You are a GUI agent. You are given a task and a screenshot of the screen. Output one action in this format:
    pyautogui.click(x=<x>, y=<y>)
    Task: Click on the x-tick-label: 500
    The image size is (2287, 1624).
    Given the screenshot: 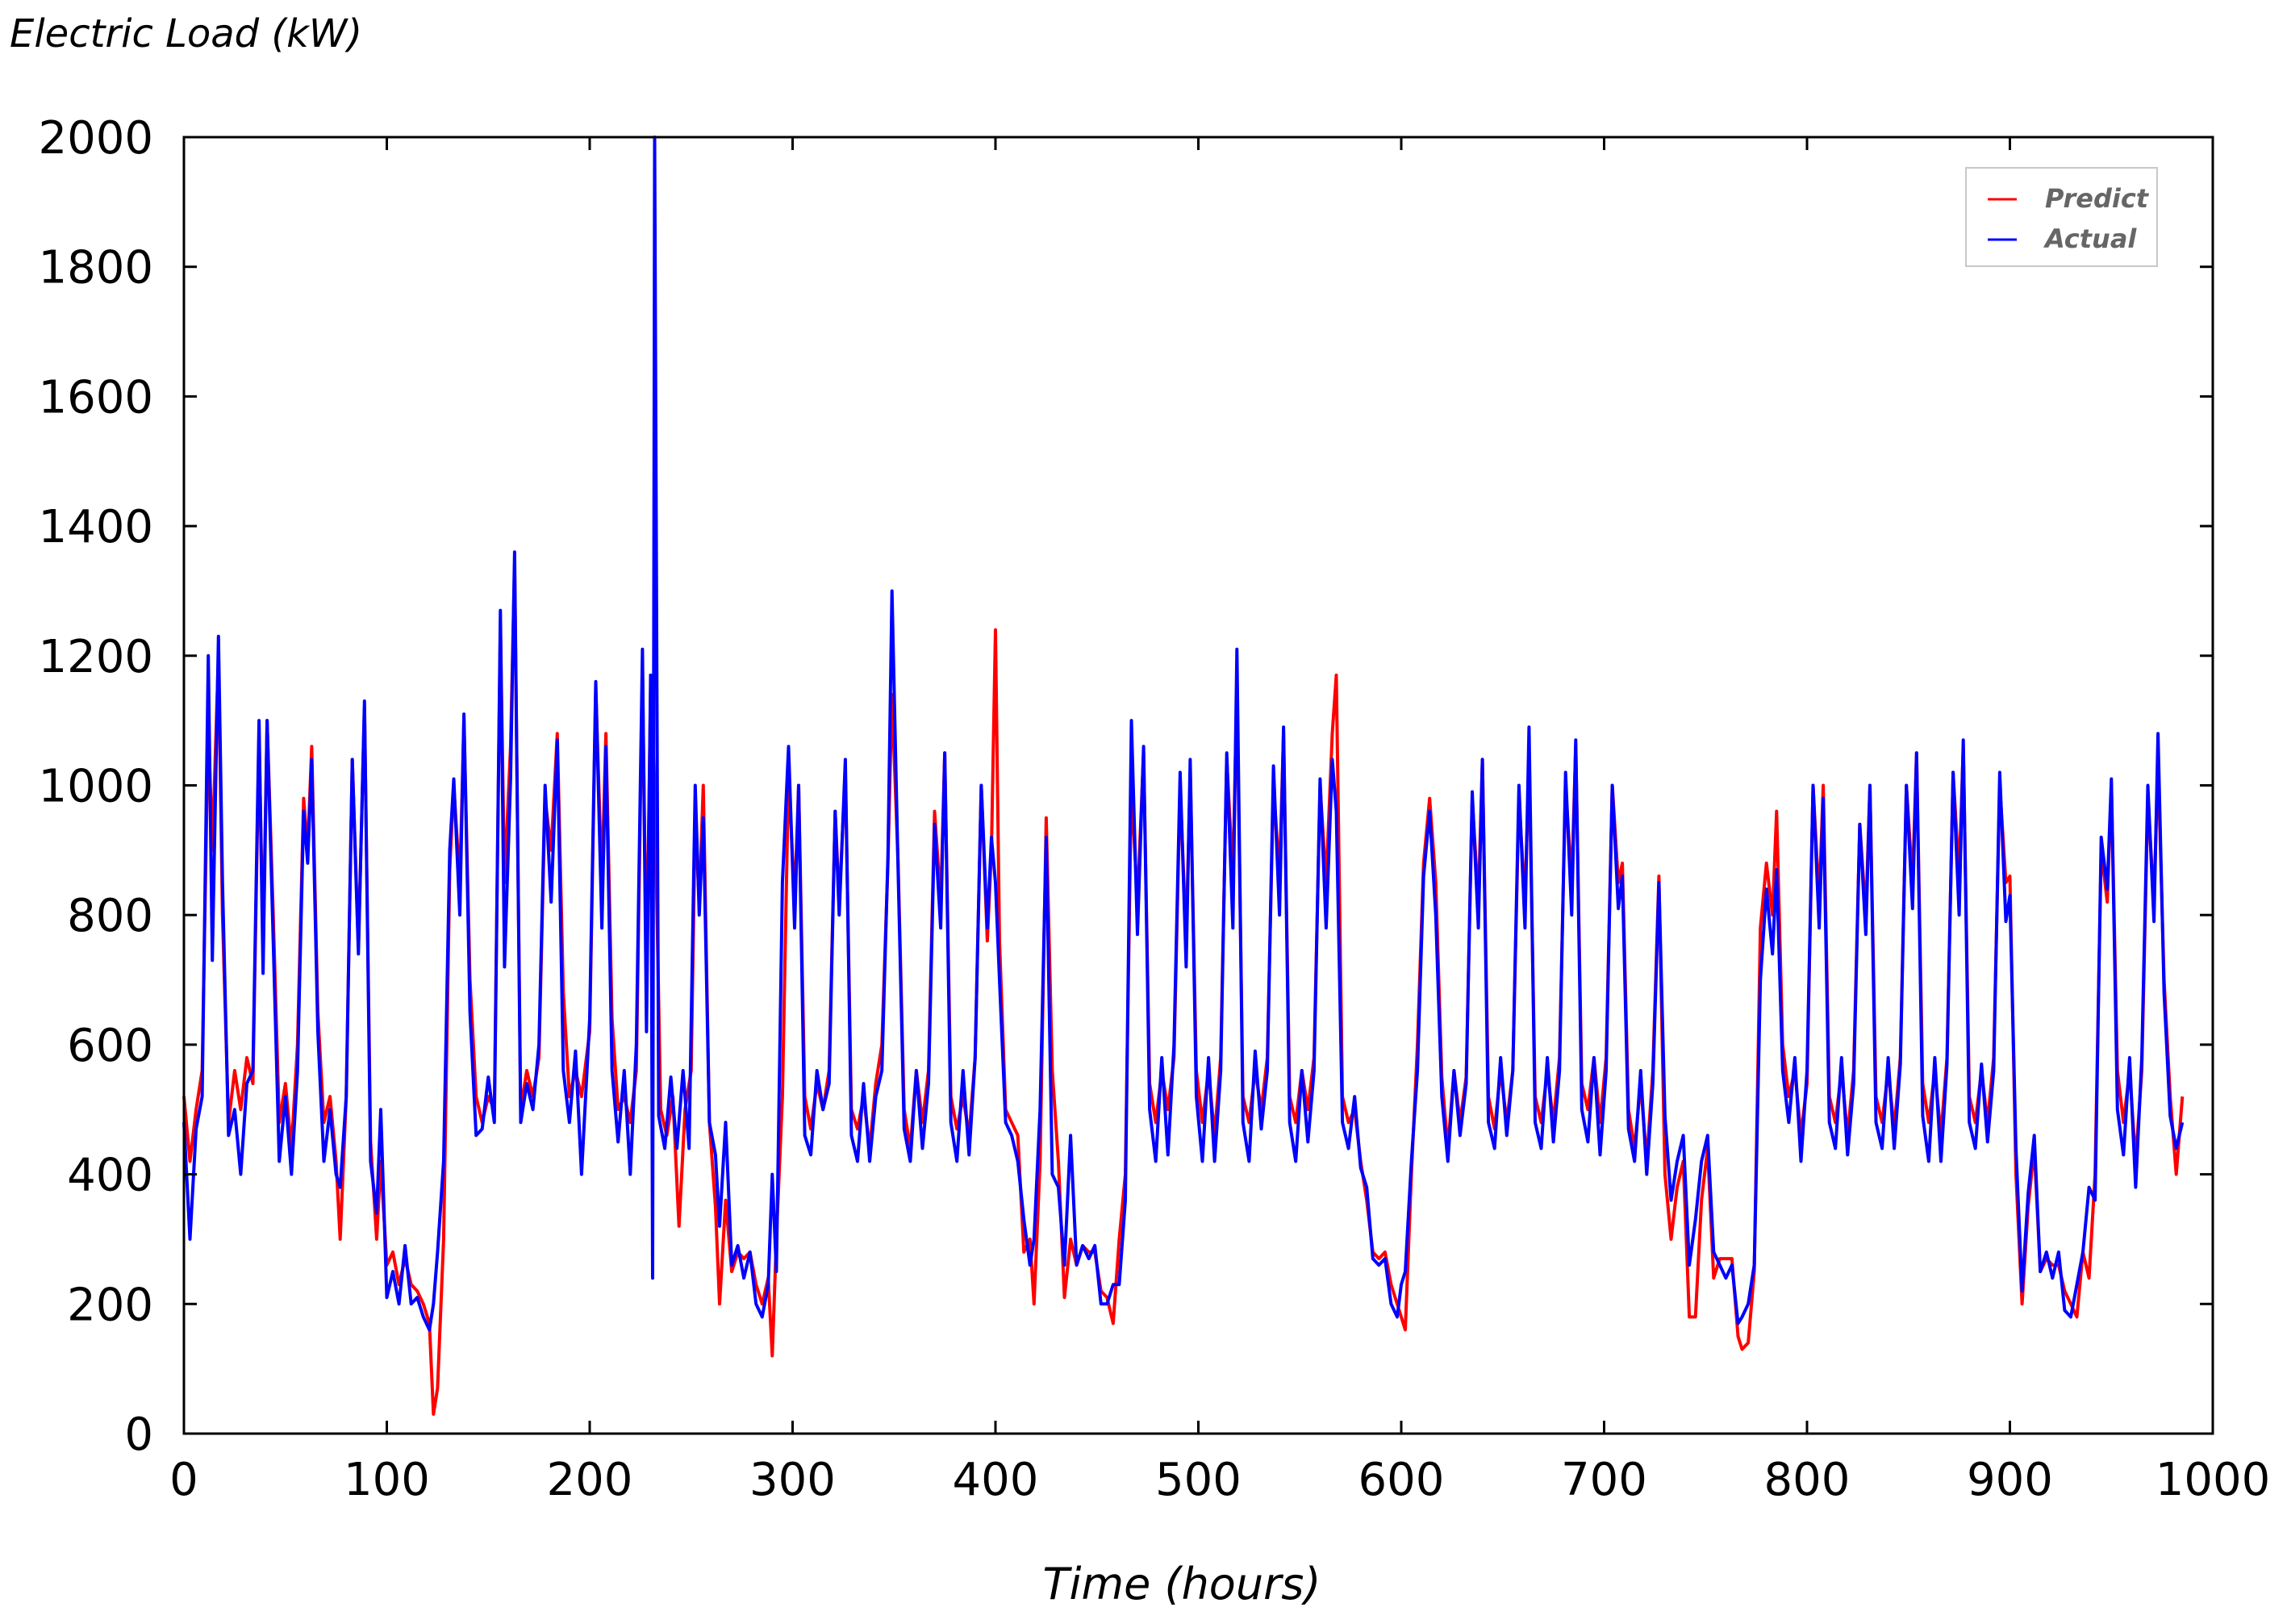 What is the action you would take?
    pyautogui.click(x=1199, y=1480)
    